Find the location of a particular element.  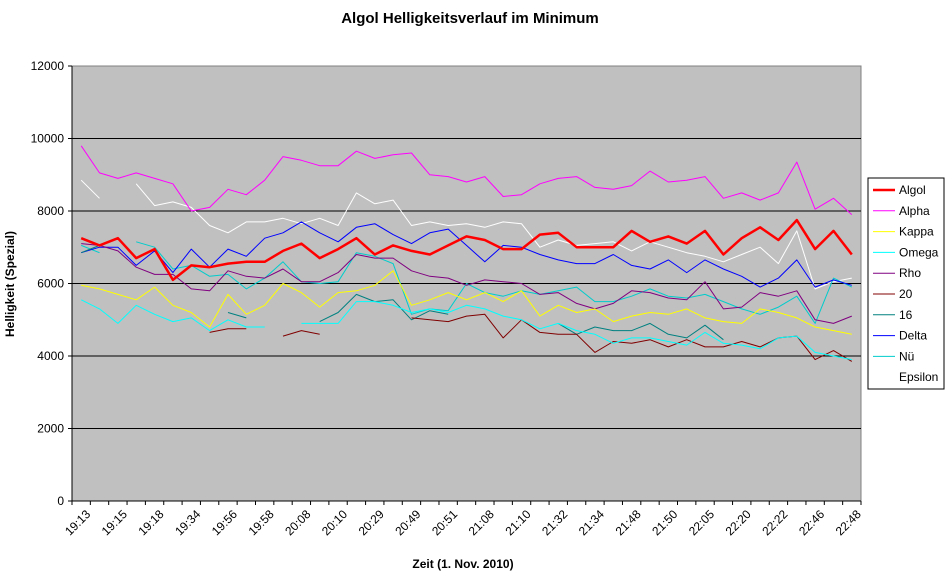

x-tick-label: 21:08 is located at coordinates (481, 522).